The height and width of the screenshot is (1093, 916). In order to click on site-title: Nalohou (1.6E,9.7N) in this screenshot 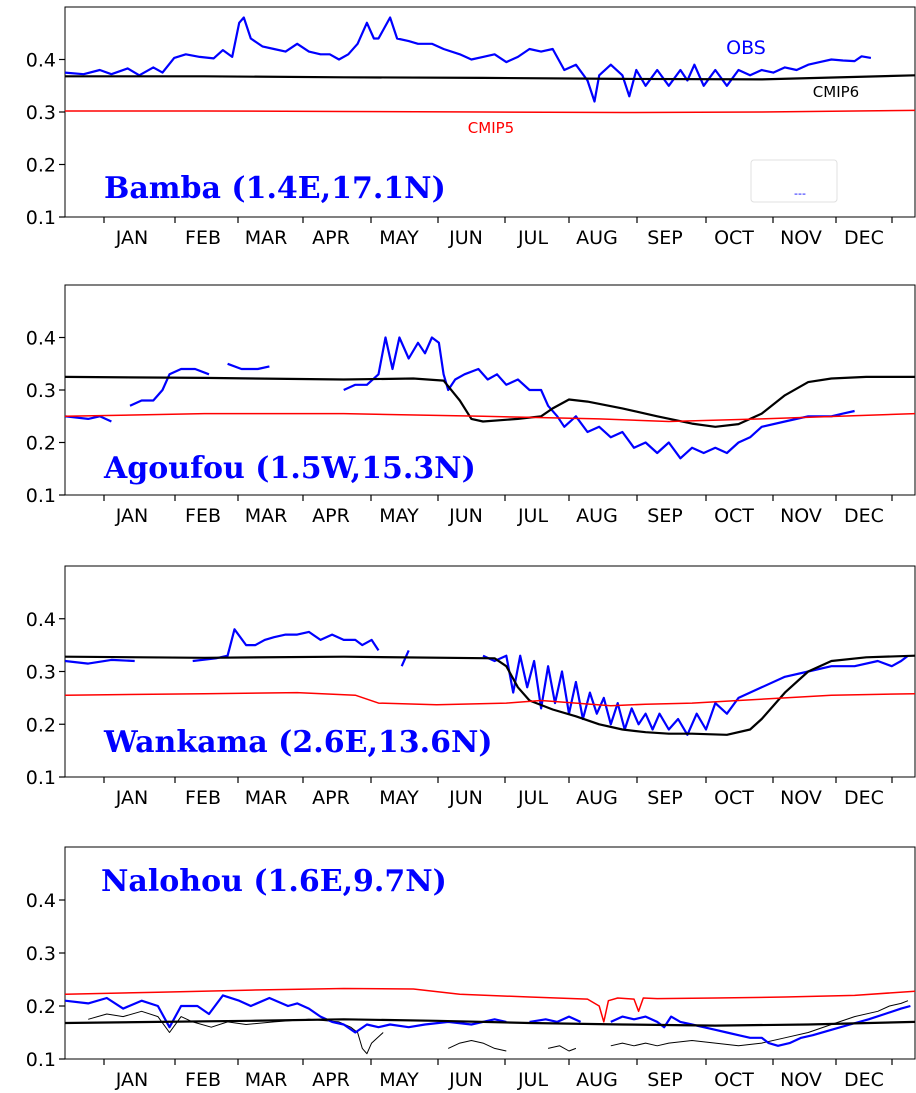, I will do `click(274, 881)`.